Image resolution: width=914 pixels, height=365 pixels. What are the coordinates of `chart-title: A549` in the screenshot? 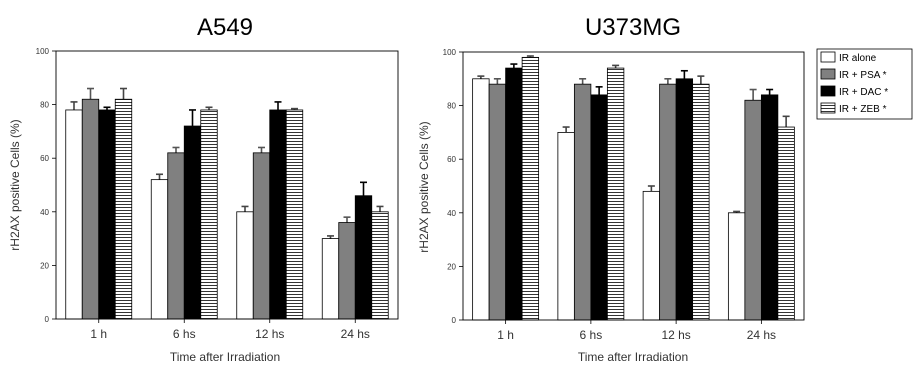 It's located at (225, 27).